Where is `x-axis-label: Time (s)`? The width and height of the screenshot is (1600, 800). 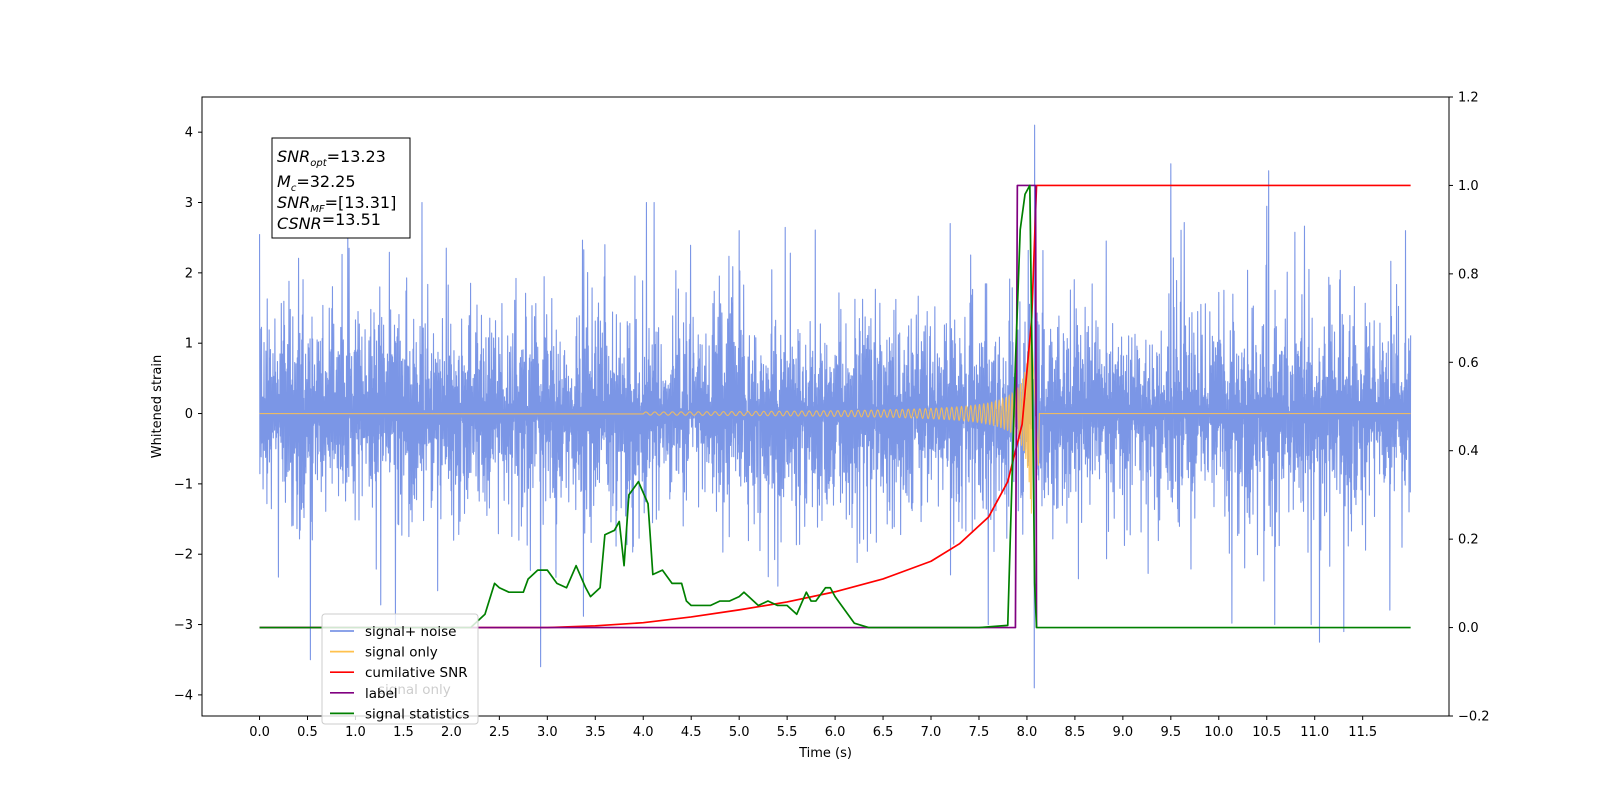
x-axis-label: Time (s) is located at coordinates (825, 753).